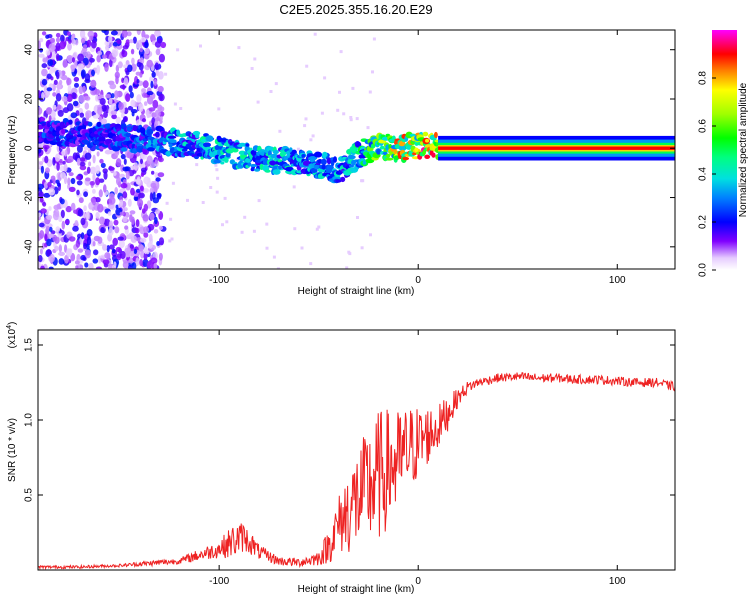 The height and width of the screenshot is (600, 750). I want to click on snr-multiplier-close: ), so click(12, 323).